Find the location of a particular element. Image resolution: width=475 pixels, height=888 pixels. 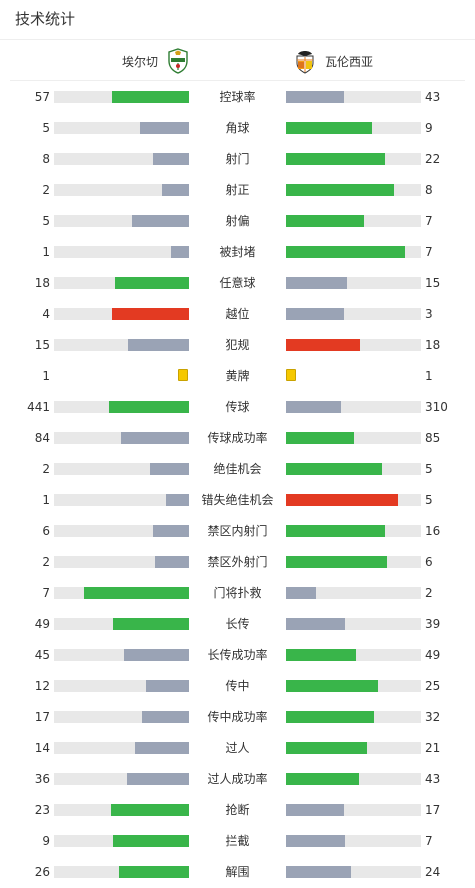

home-stat-value: 49 is located at coordinates (42, 624).